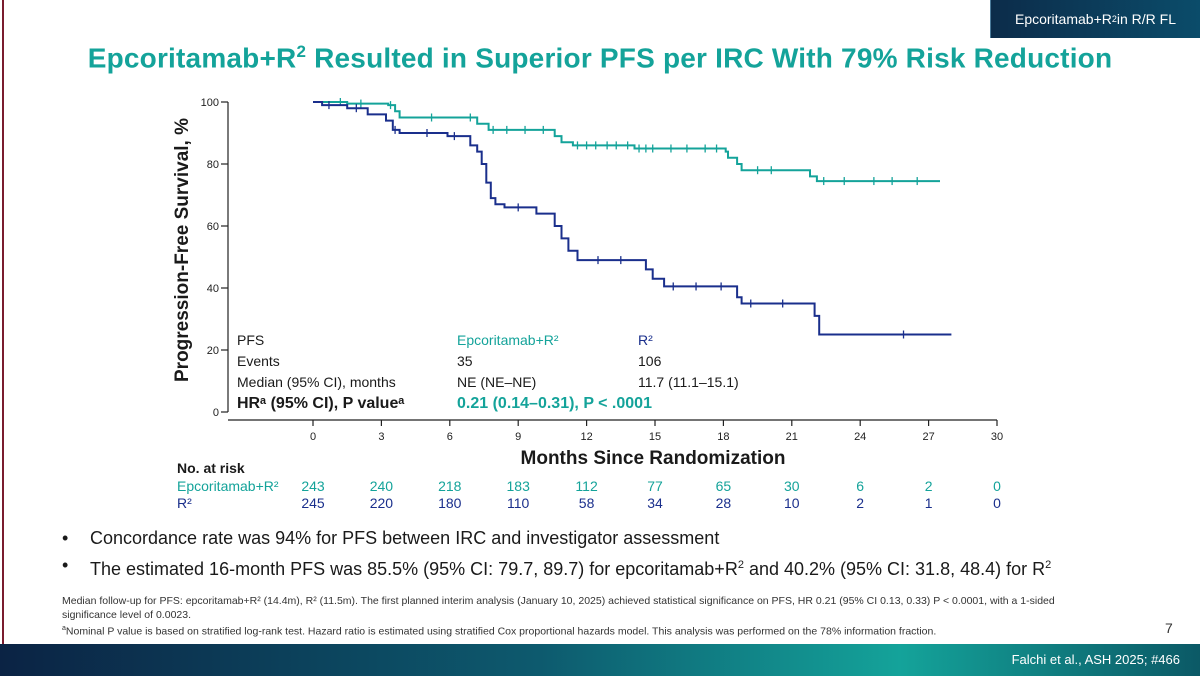 The height and width of the screenshot is (676, 1200). I want to click on y-tick-label: 80, so click(213, 165).